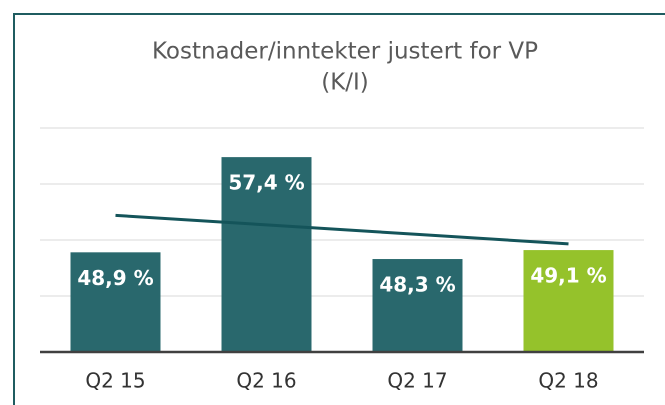 The height and width of the screenshot is (405, 665). I want to click on chart-subtitle: (K/I), so click(345, 83).